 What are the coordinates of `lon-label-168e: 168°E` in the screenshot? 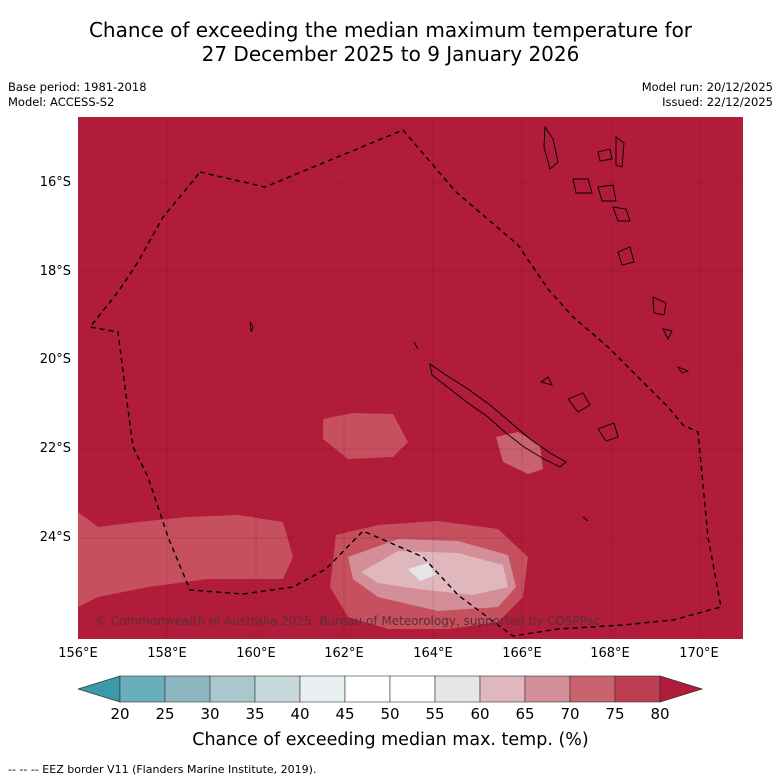 It's located at (610, 653).